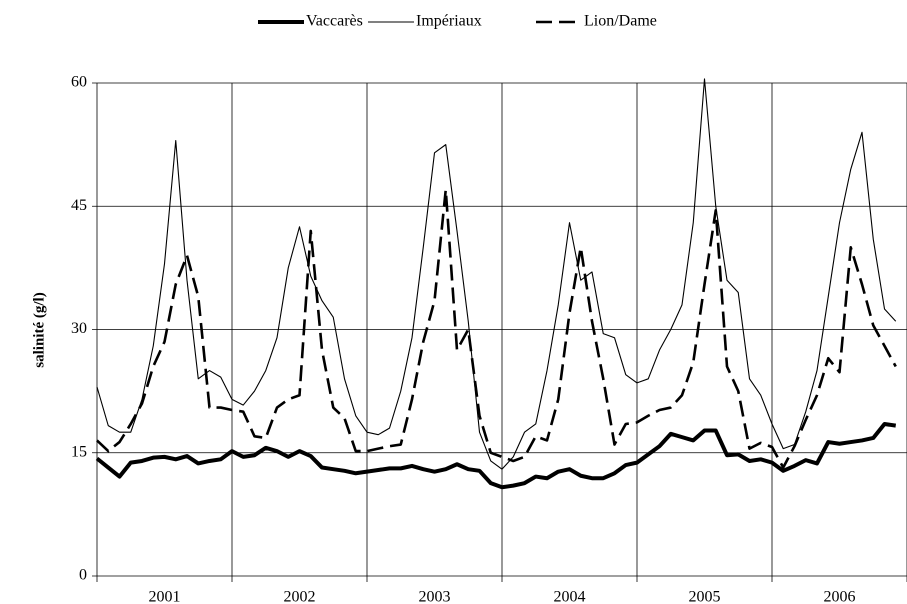 This screenshot has width=907, height=604. I want to click on x-tick-label: 2005, so click(705, 596).